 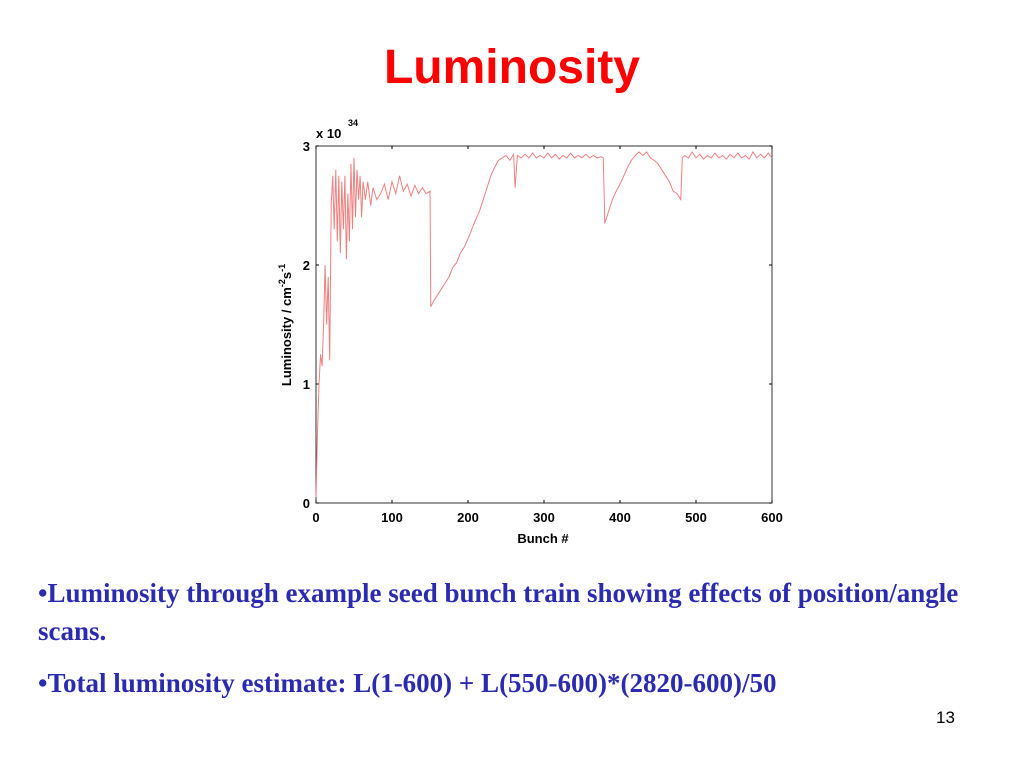 I want to click on x-tick-label: 200, so click(x=468, y=517).